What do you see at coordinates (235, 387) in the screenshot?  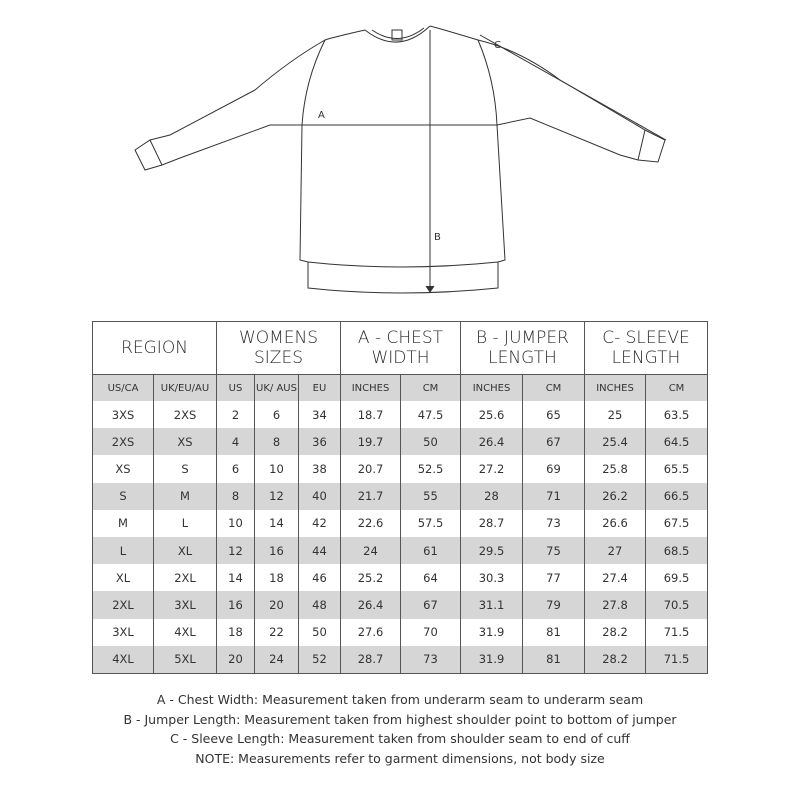 I see `subheader-cell: US` at bounding box center [235, 387].